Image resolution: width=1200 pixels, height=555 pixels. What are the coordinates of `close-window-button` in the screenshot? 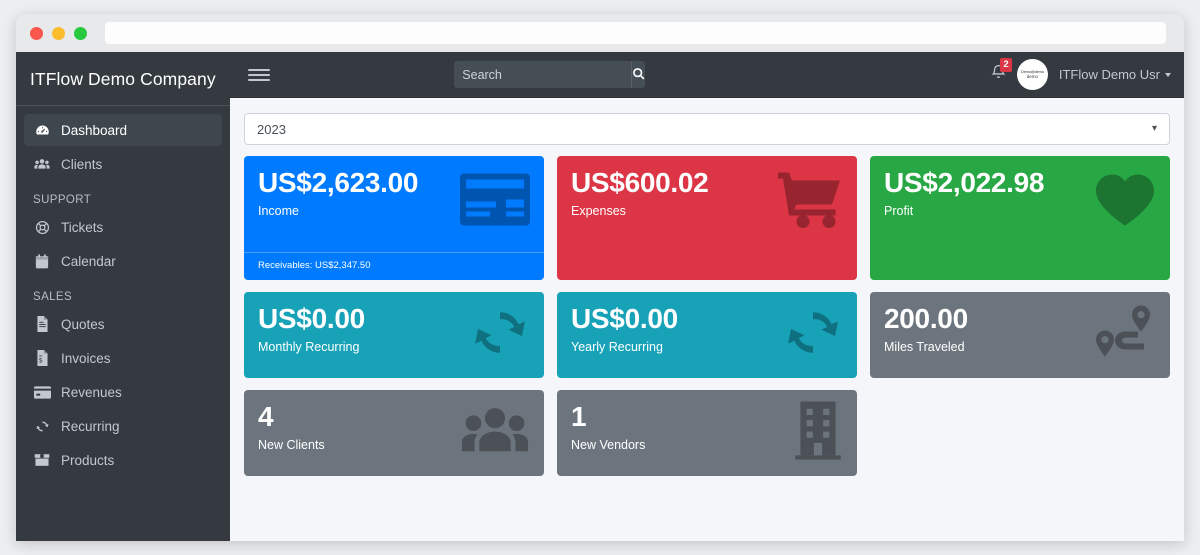 It's located at (36, 33).